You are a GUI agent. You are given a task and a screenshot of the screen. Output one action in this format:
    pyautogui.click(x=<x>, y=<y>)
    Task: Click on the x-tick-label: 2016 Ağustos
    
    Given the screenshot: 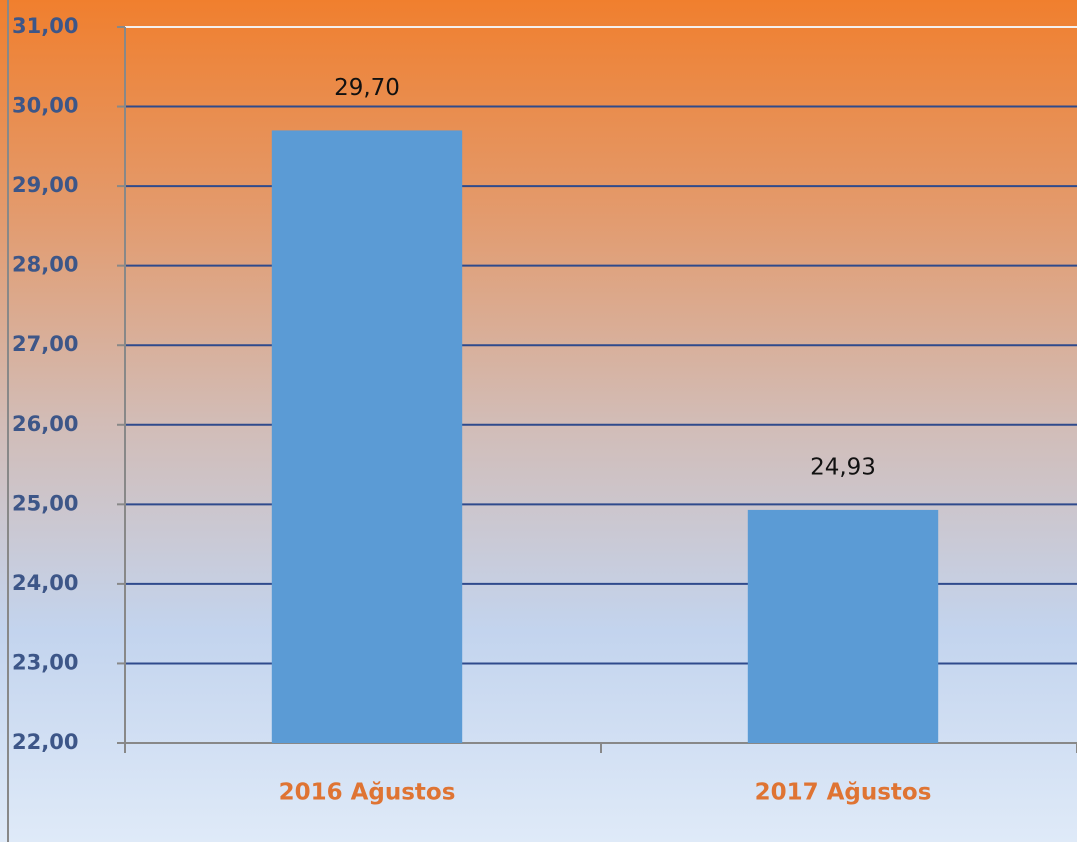 What is the action you would take?
    pyautogui.click(x=367, y=793)
    